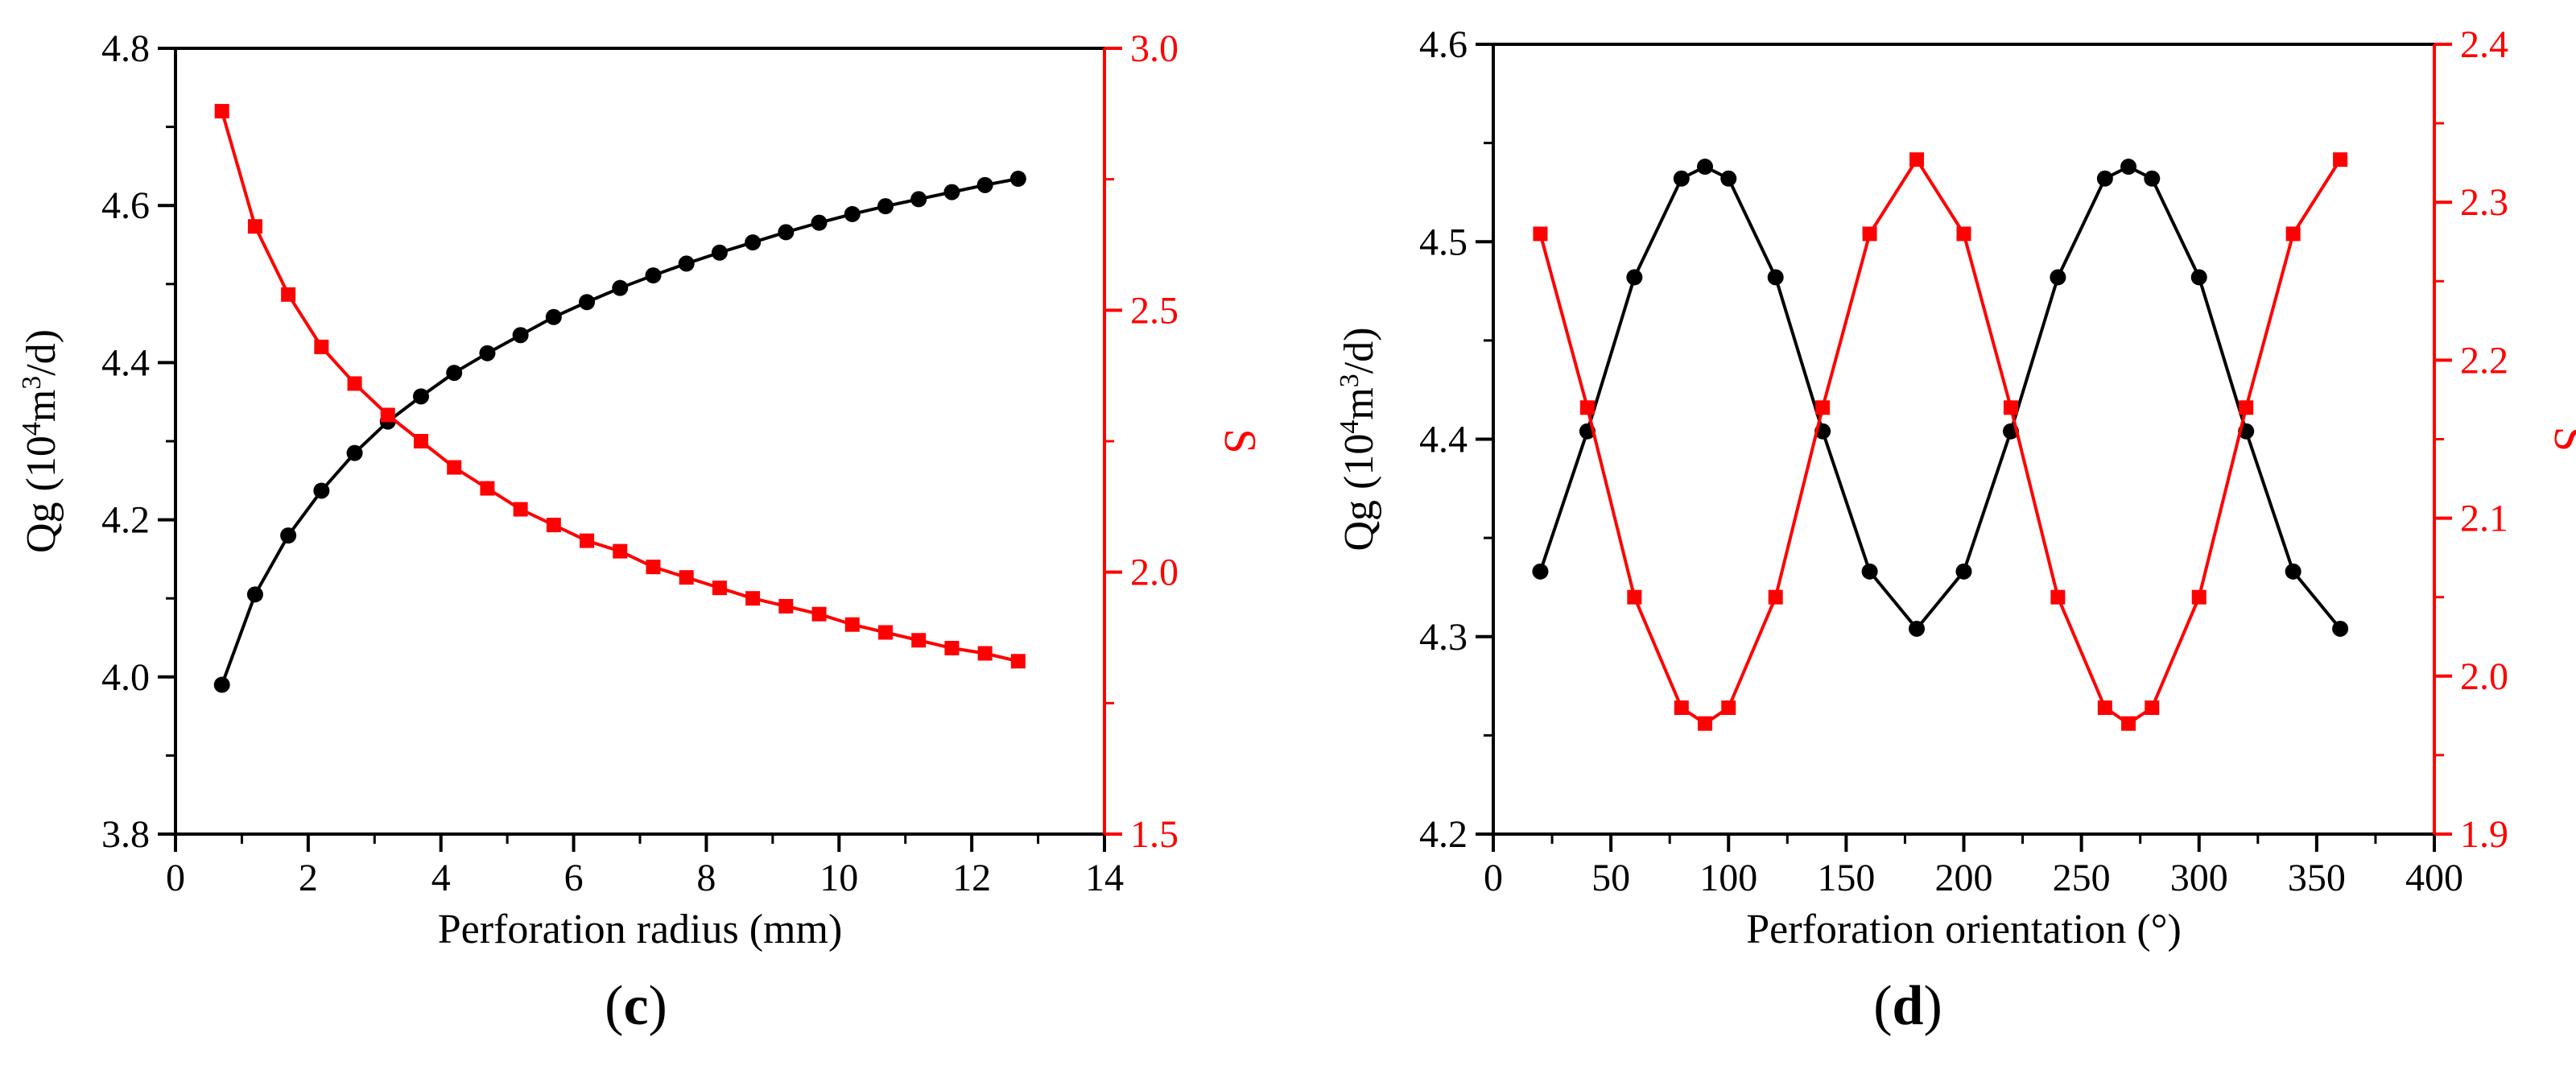 Image resolution: width=2576 pixels, height=1070 pixels. What do you see at coordinates (1610, 878) in the screenshot?
I see `x-tick-label: 50` at bounding box center [1610, 878].